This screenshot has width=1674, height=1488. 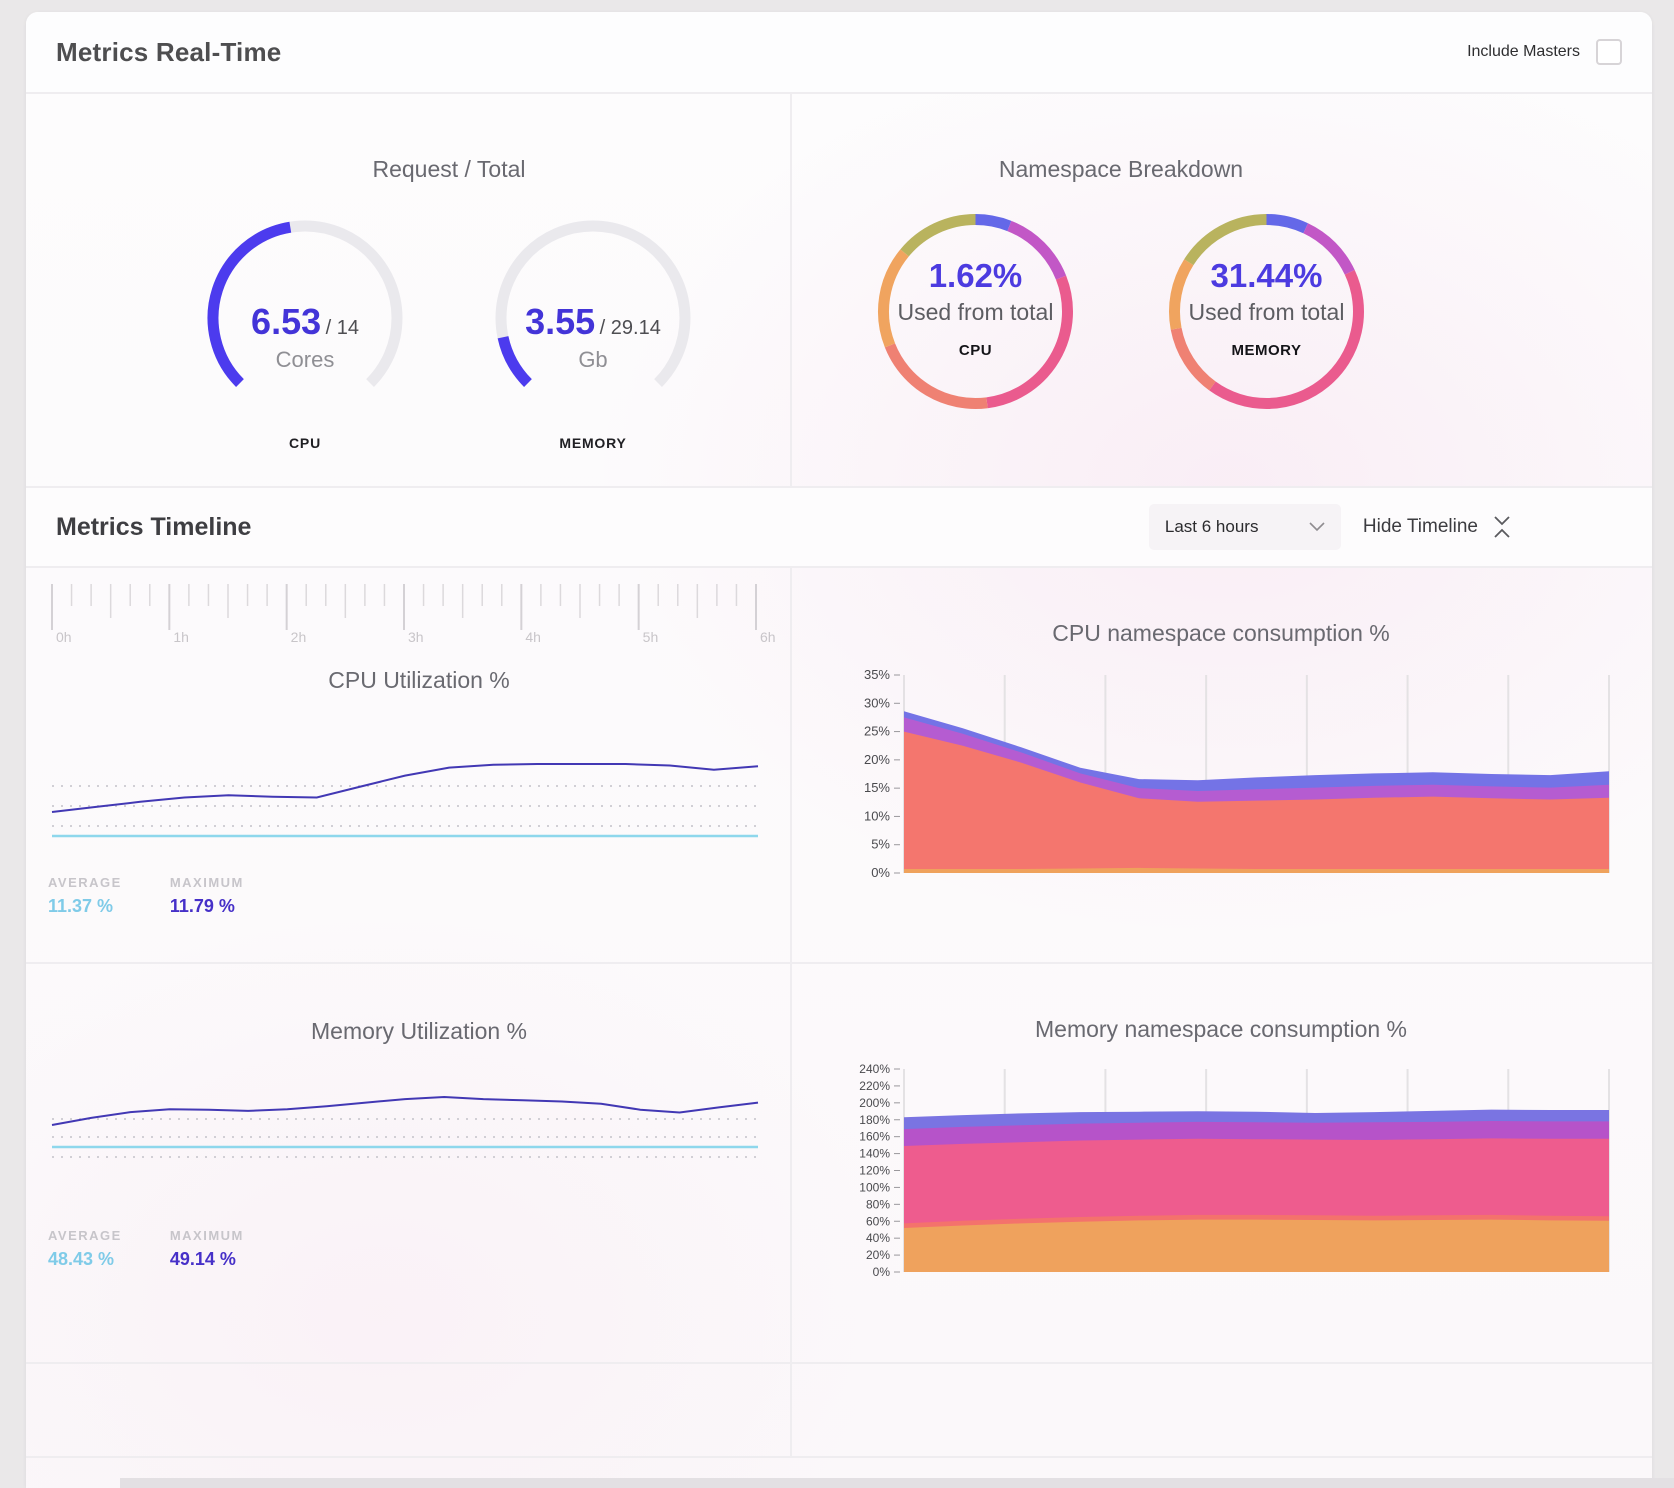 What do you see at coordinates (419, 680) in the screenshot?
I see `cpu-utilization-title: CPU Utilization %` at bounding box center [419, 680].